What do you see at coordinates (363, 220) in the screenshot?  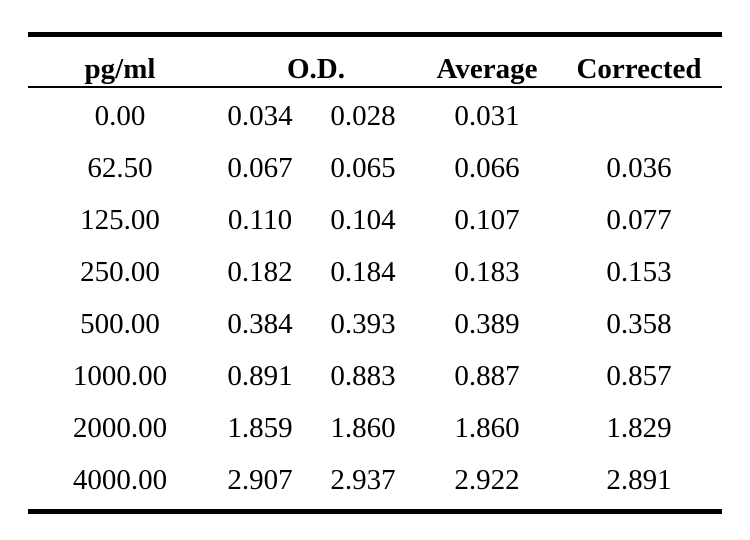 I see `cell-od-replicate-2: 0.104` at bounding box center [363, 220].